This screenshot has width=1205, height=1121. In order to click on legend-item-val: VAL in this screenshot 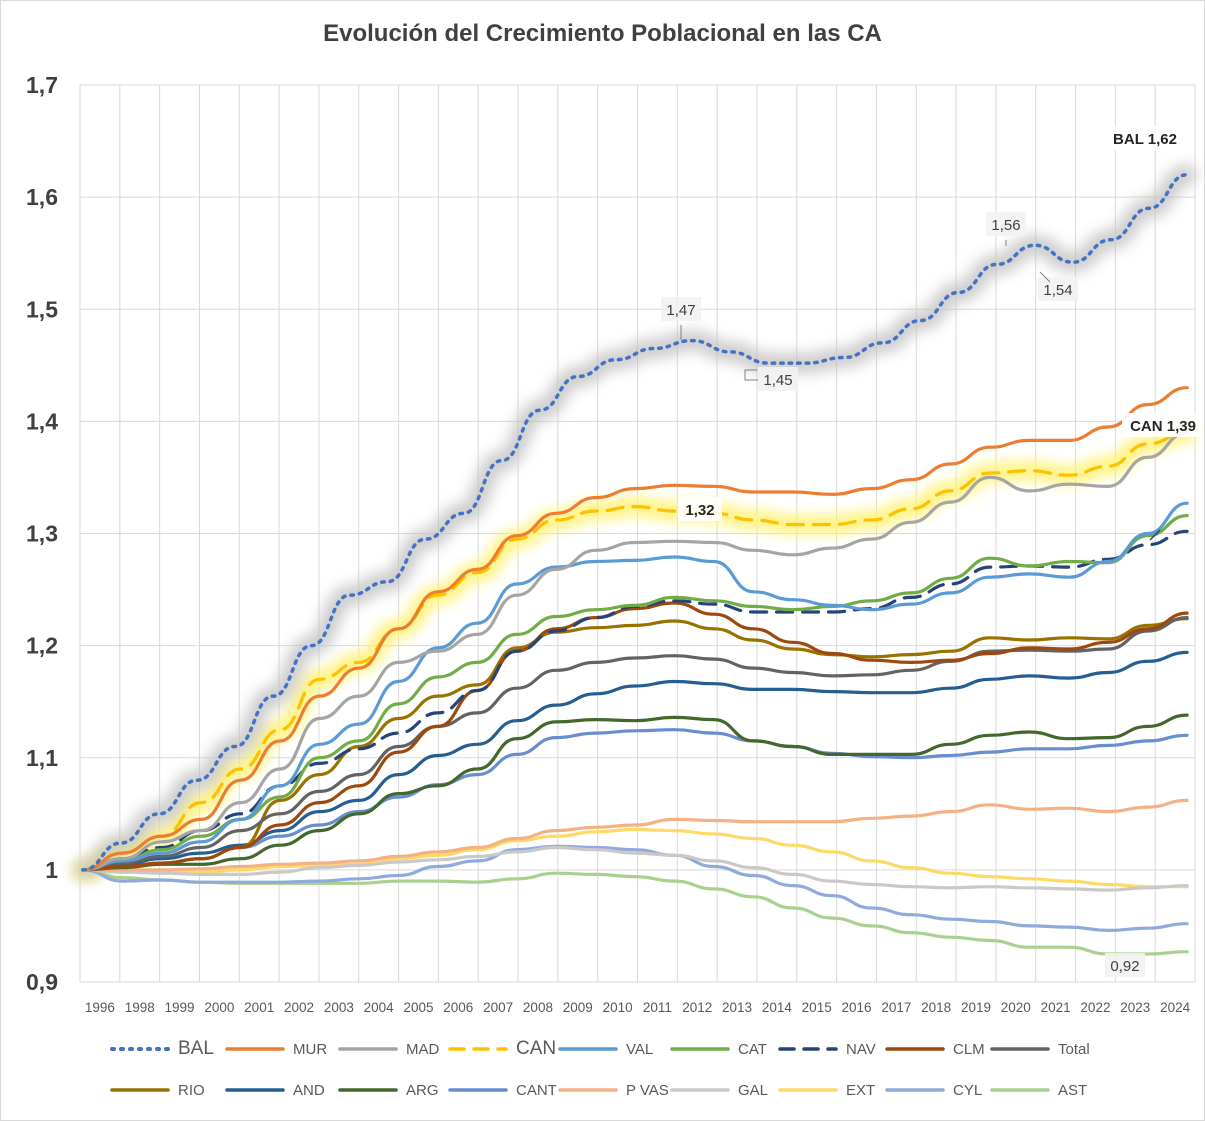, I will do `click(604, 1049)`.